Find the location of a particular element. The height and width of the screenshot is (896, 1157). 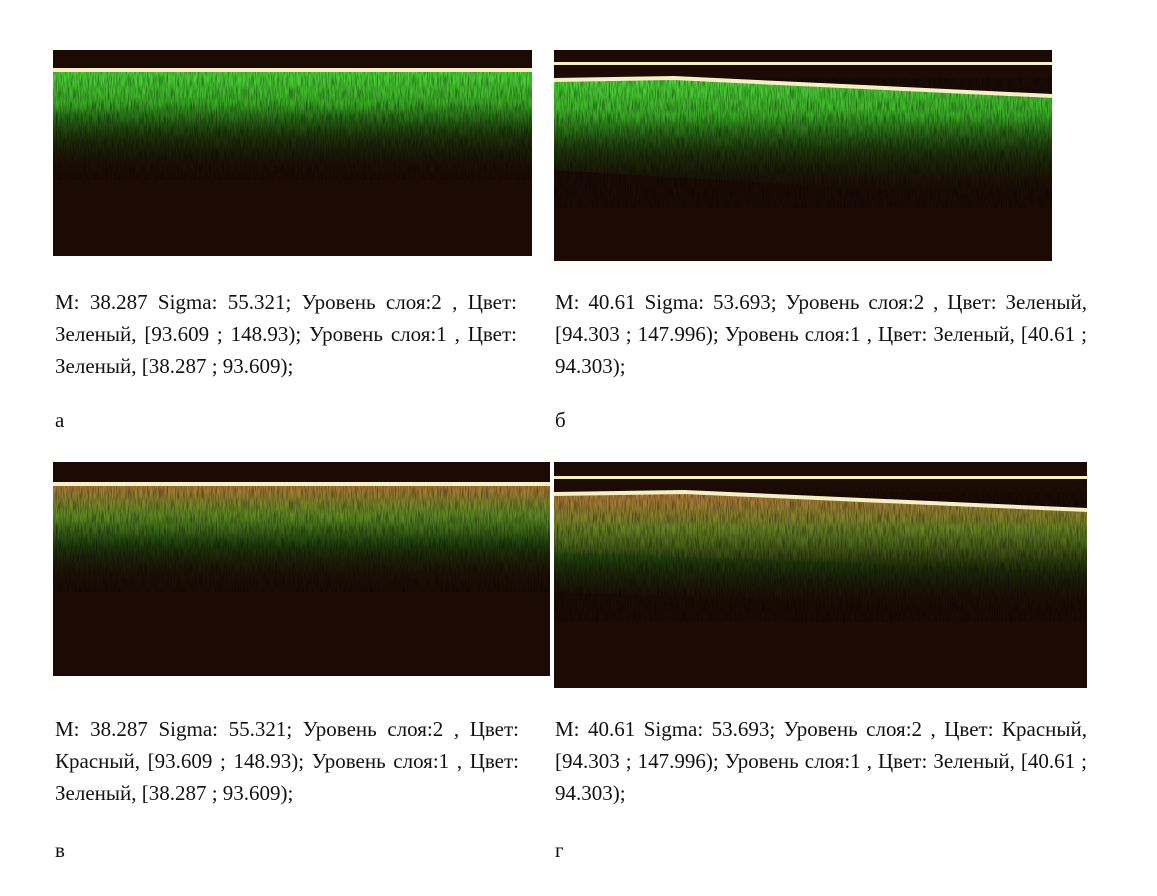

panel-label: в is located at coordinates (60, 850).